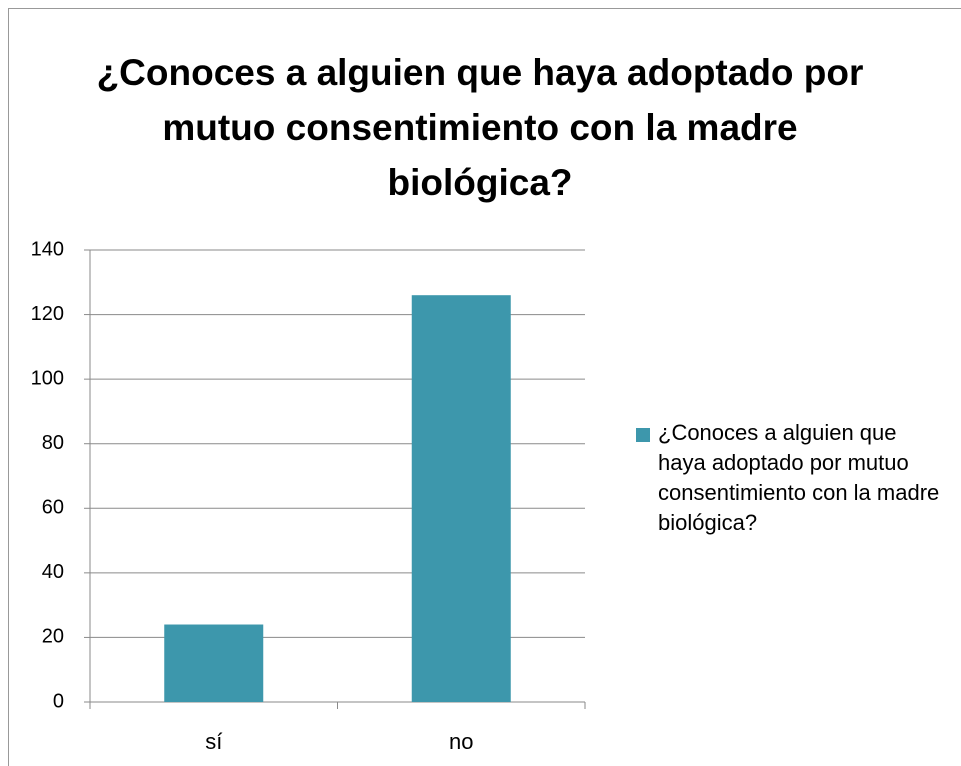 The image size is (961, 766). Describe the element at coordinates (47, 249) in the screenshot. I see `y-tick-label: 140` at that location.